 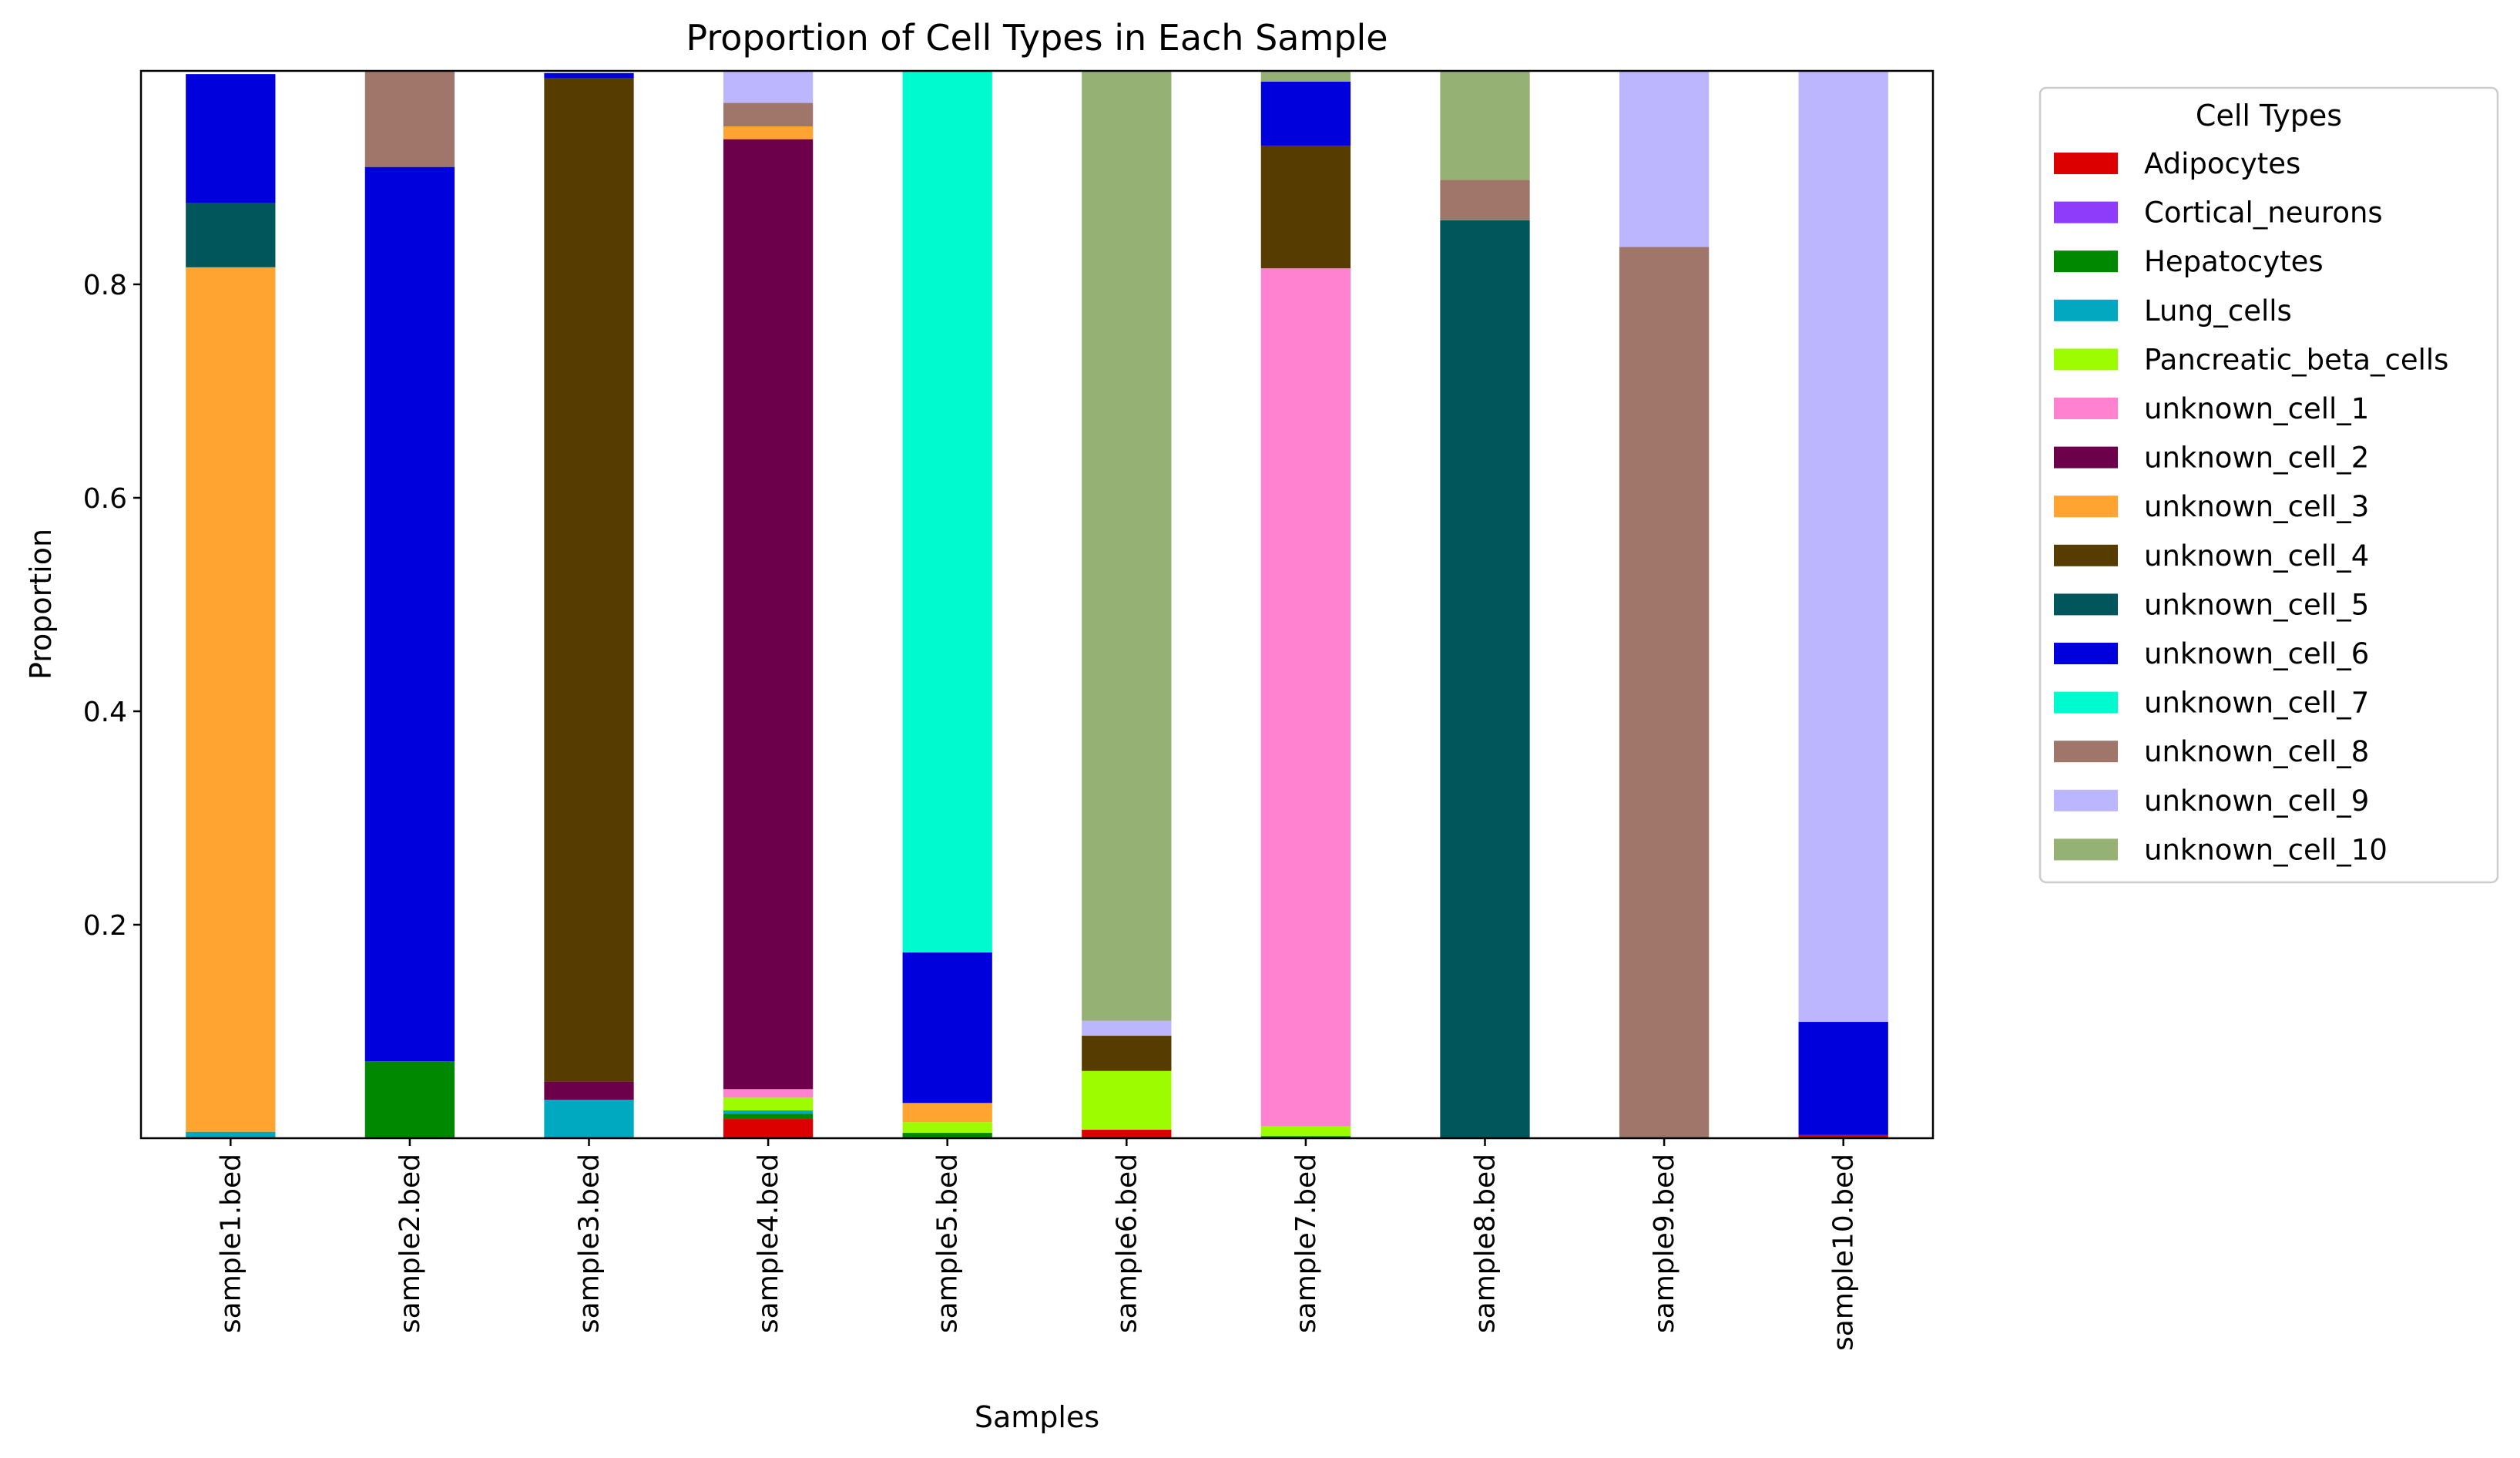 I want to click on legend-label: unknown_cell_3, so click(x=2256, y=506).